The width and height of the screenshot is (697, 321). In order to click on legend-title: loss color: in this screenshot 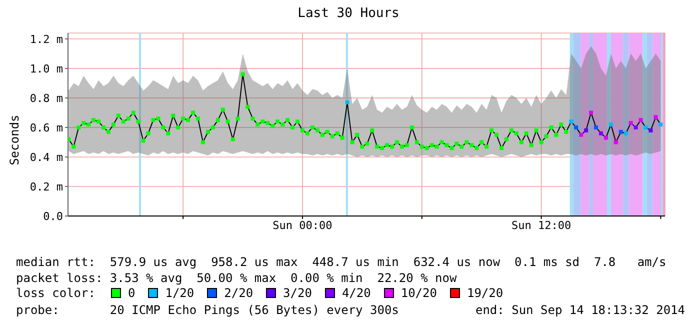, I will do `click(56, 293)`.